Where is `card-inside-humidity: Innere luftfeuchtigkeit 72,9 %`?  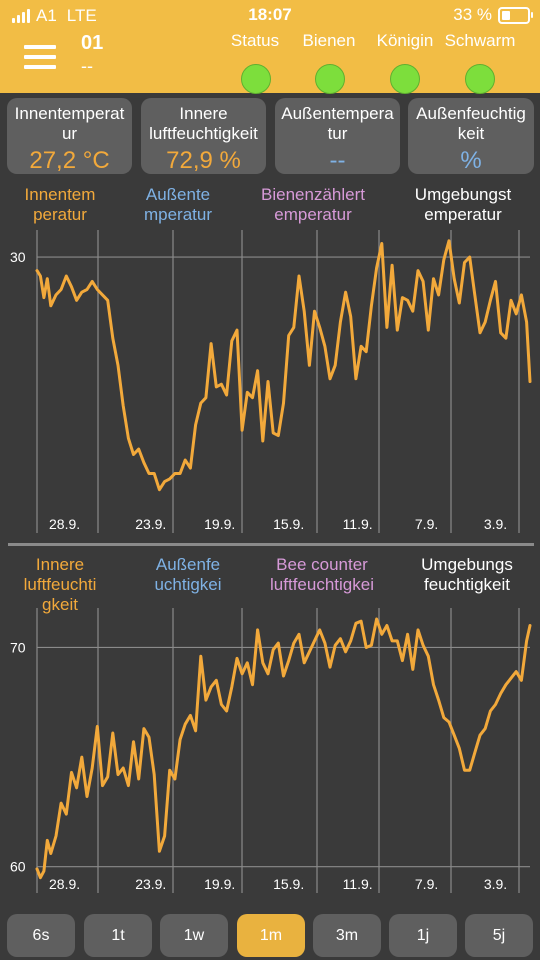
card-inside-humidity: Innere luftfeuchtigkeit 72,9 % is located at coordinates (203, 136).